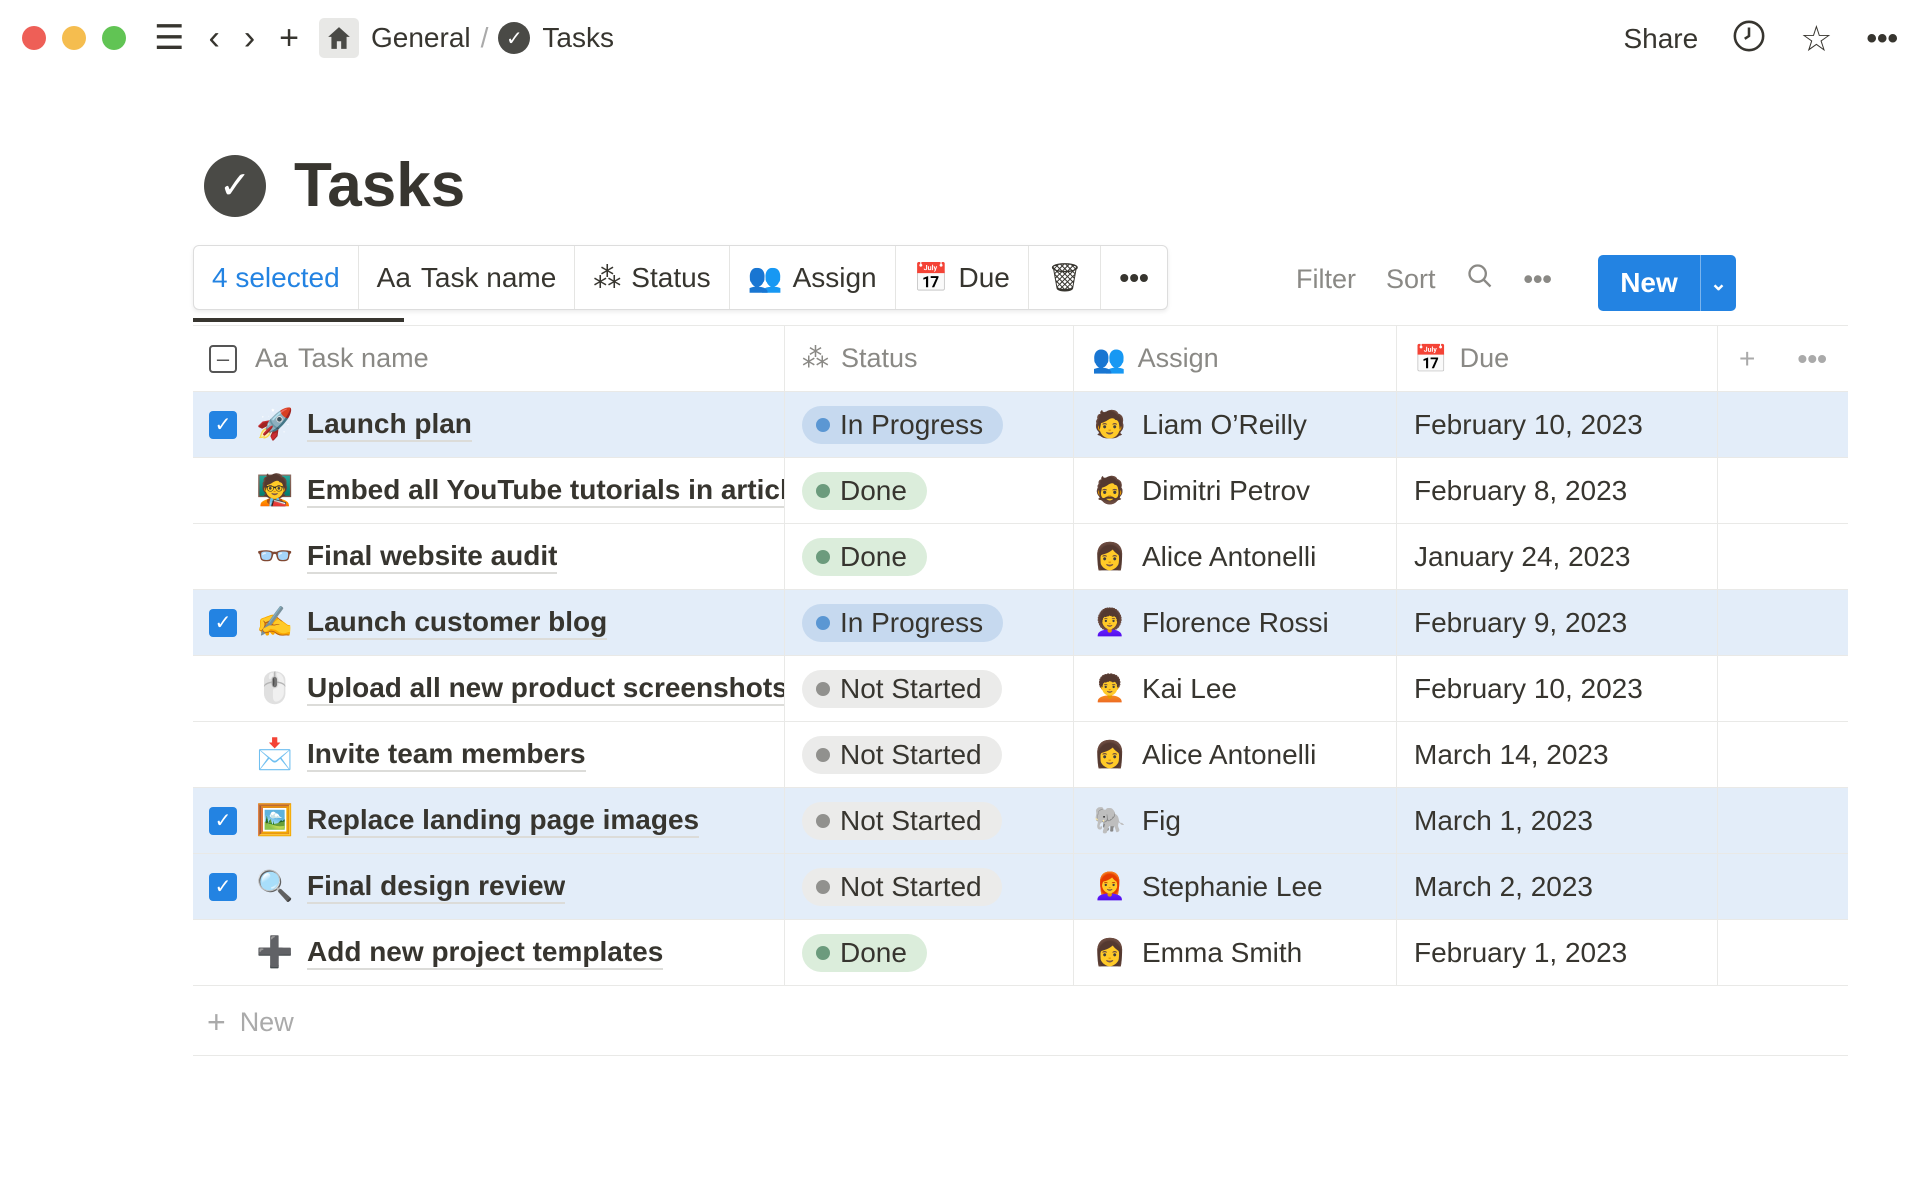 This screenshot has height=1200, width=1920. What do you see at coordinates (1222, 952) in the screenshot?
I see `assignee-name: Emma Smith` at bounding box center [1222, 952].